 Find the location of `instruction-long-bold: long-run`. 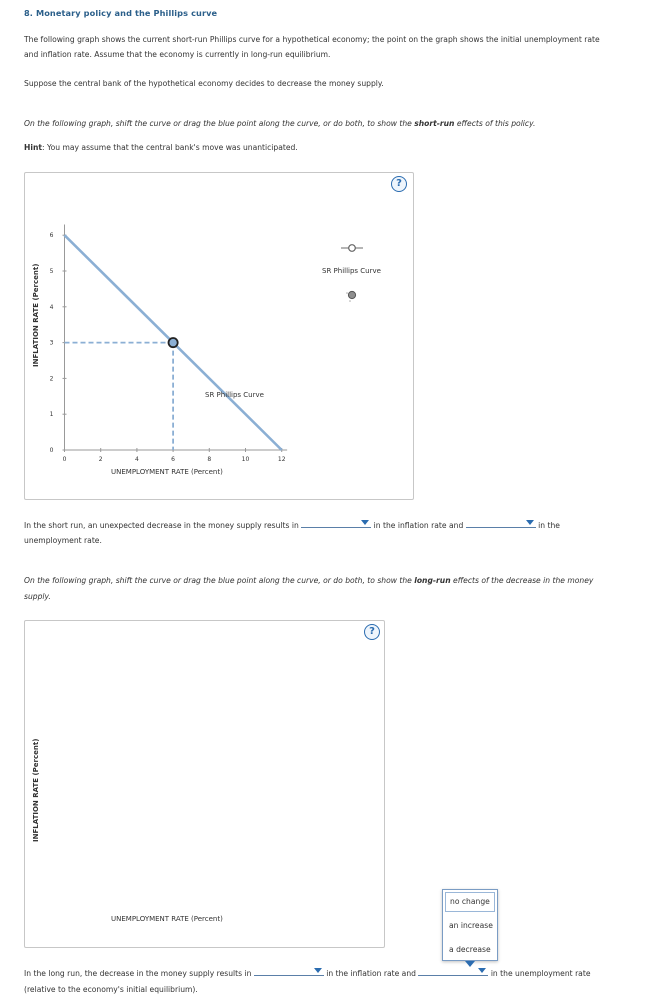

instruction-long-bold: long-run is located at coordinates (432, 580).